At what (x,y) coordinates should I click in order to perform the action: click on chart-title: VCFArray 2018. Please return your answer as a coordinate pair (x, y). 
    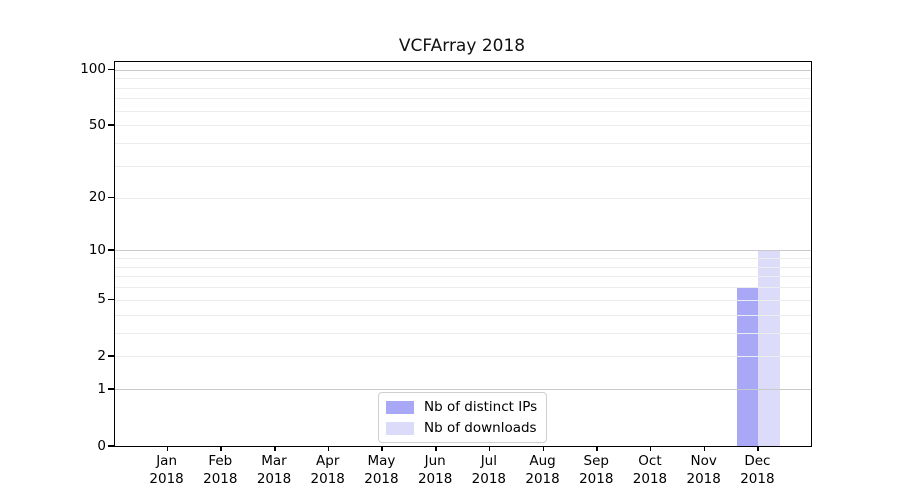
    Looking at the image, I should click on (462, 46).